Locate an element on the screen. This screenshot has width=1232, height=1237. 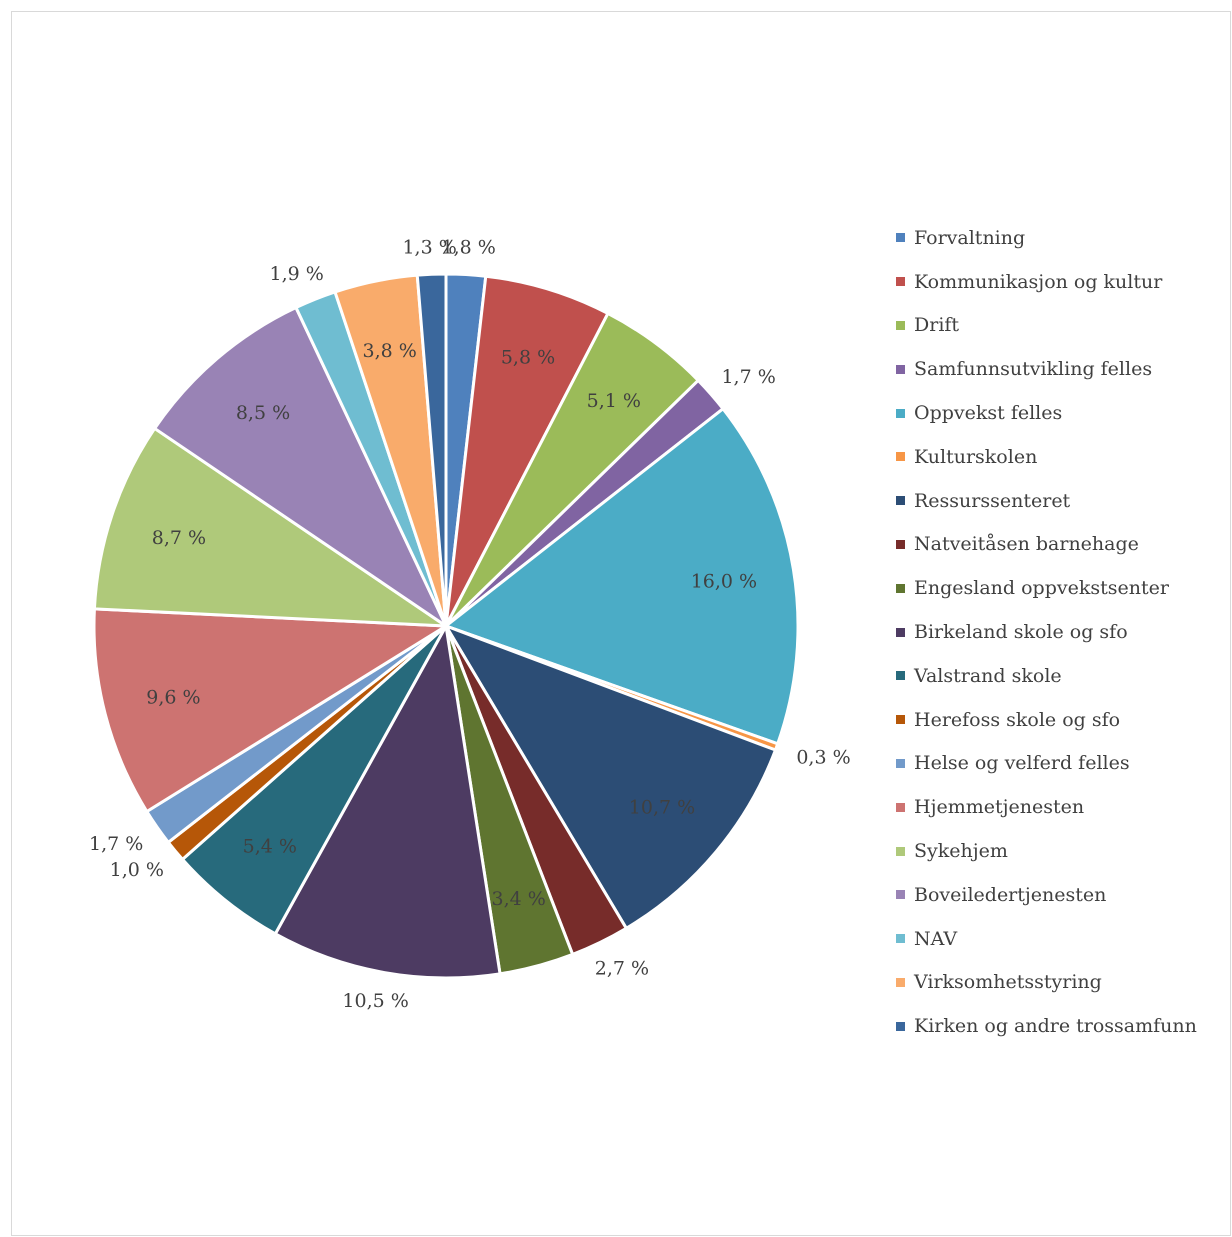
data-label-engesland-oppvekstsenter: 3,4 % is located at coordinates (519, 899).